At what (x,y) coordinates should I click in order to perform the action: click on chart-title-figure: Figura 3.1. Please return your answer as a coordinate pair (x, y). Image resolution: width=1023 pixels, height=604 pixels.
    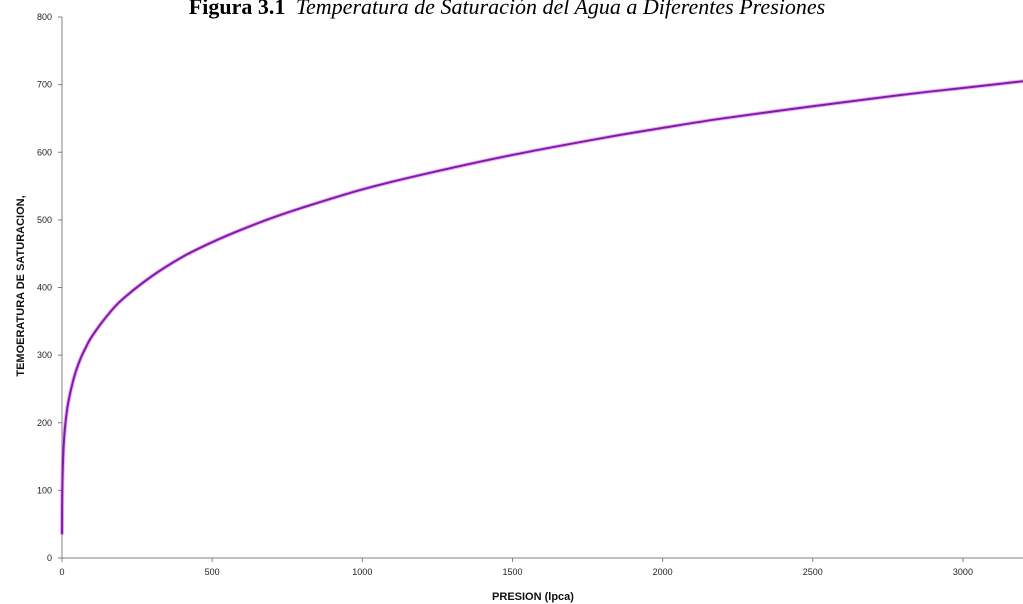
    Looking at the image, I should click on (237, 9).